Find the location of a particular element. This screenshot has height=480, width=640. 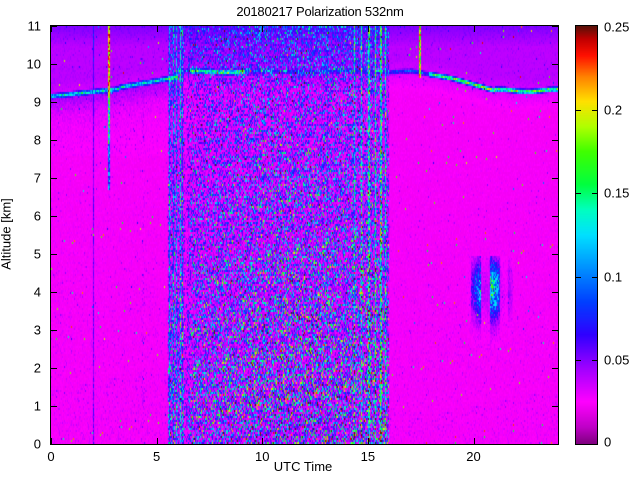

x-axis-label: UTC Time is located at coordinates (303, 466).